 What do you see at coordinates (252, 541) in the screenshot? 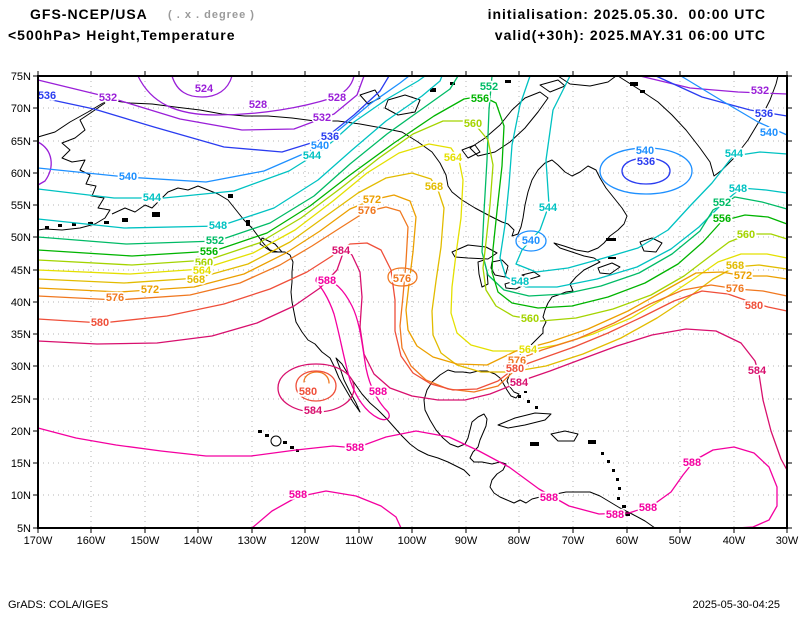
I see `lon-tick-label: 130W` at bounding box center [252, 541].